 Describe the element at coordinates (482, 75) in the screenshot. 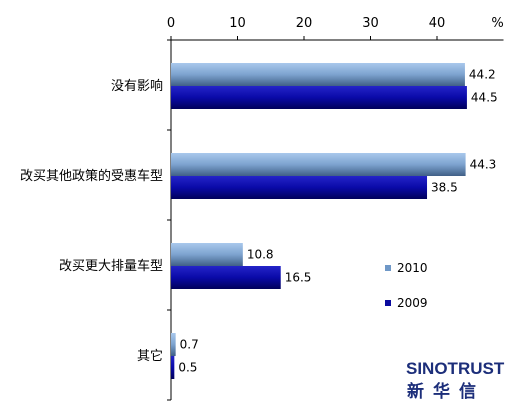

I see `data-label: 44.2` at that location.